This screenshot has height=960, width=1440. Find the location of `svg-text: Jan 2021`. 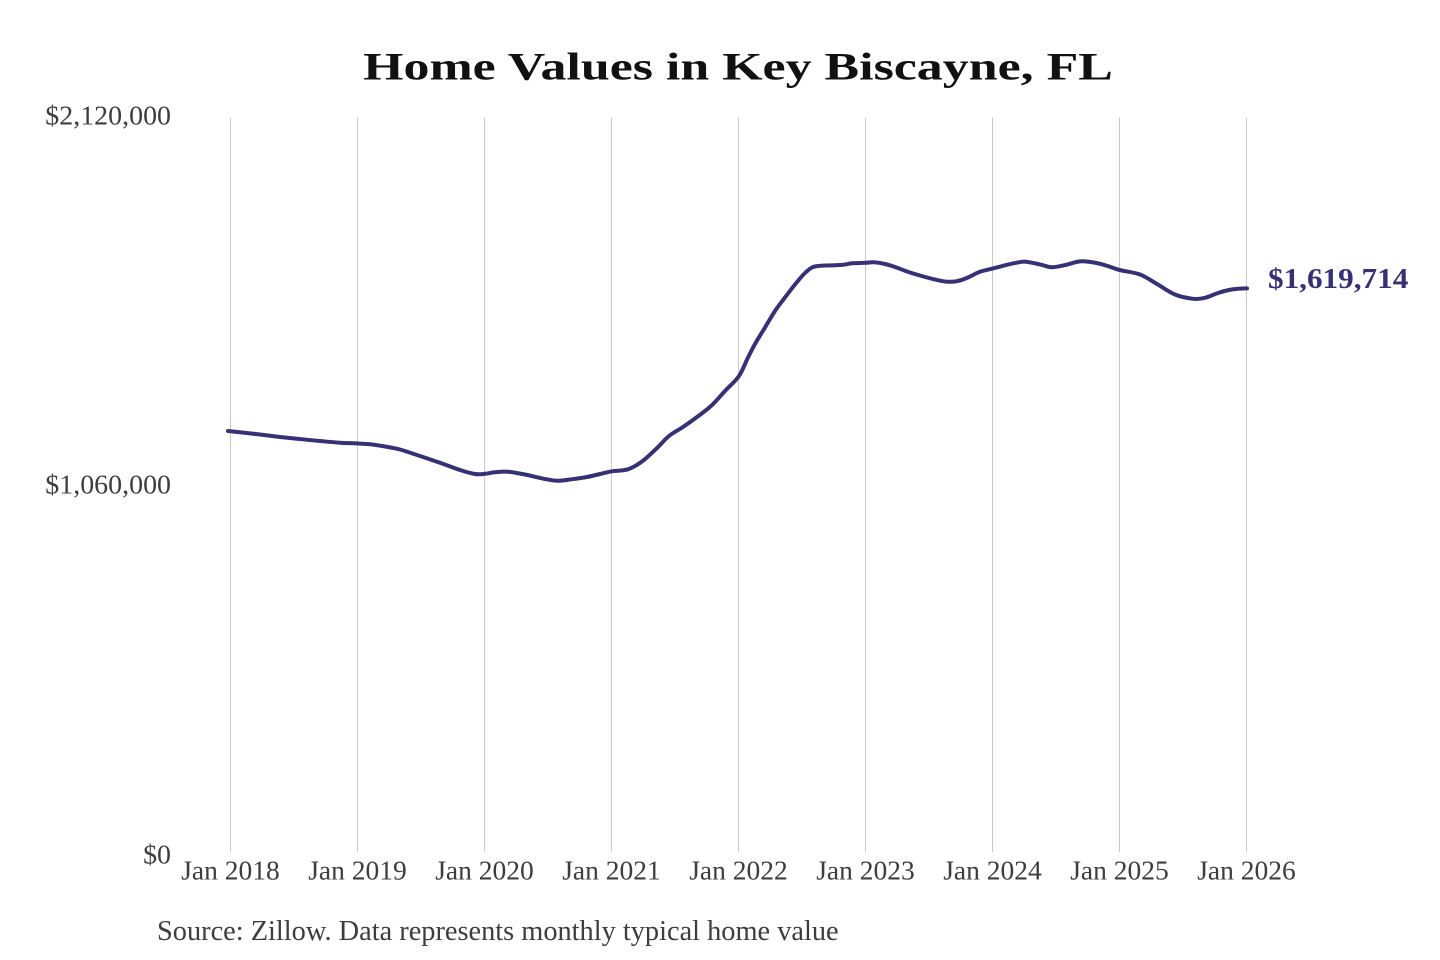

svg-text: Jan 2021 is located at coordinates (611, 870).